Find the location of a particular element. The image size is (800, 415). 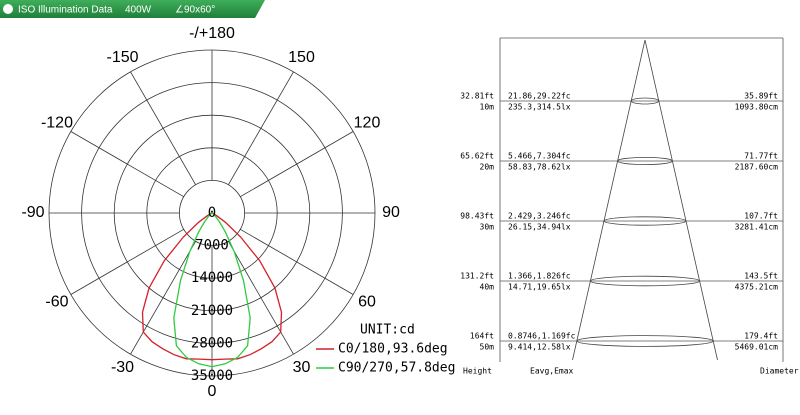

header-beam: ∠90x60° is located at coordinates (195, 10).